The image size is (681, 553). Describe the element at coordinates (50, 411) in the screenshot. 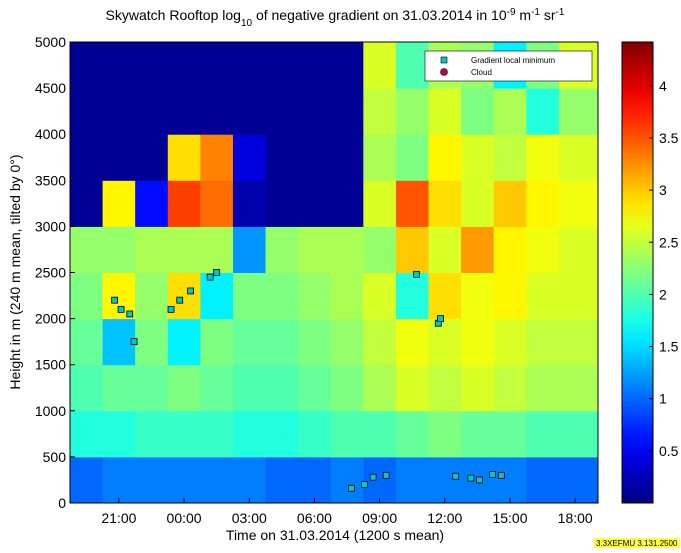

I see `y-tick-label: 1000` at that location.